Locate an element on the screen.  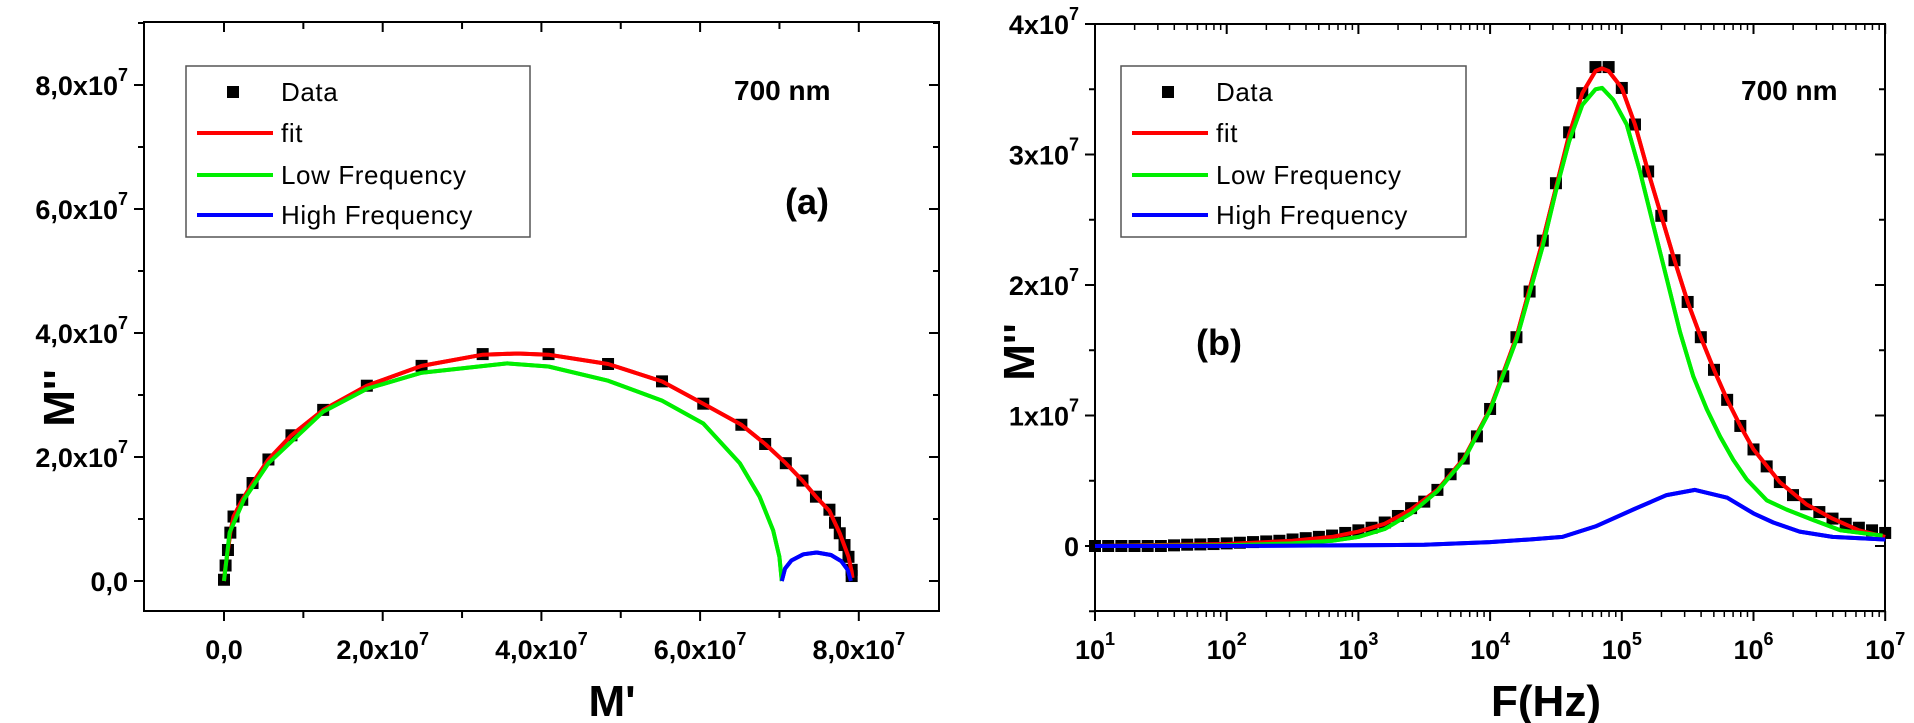
series-line-low-frequency is located at coordinates (503, 471).